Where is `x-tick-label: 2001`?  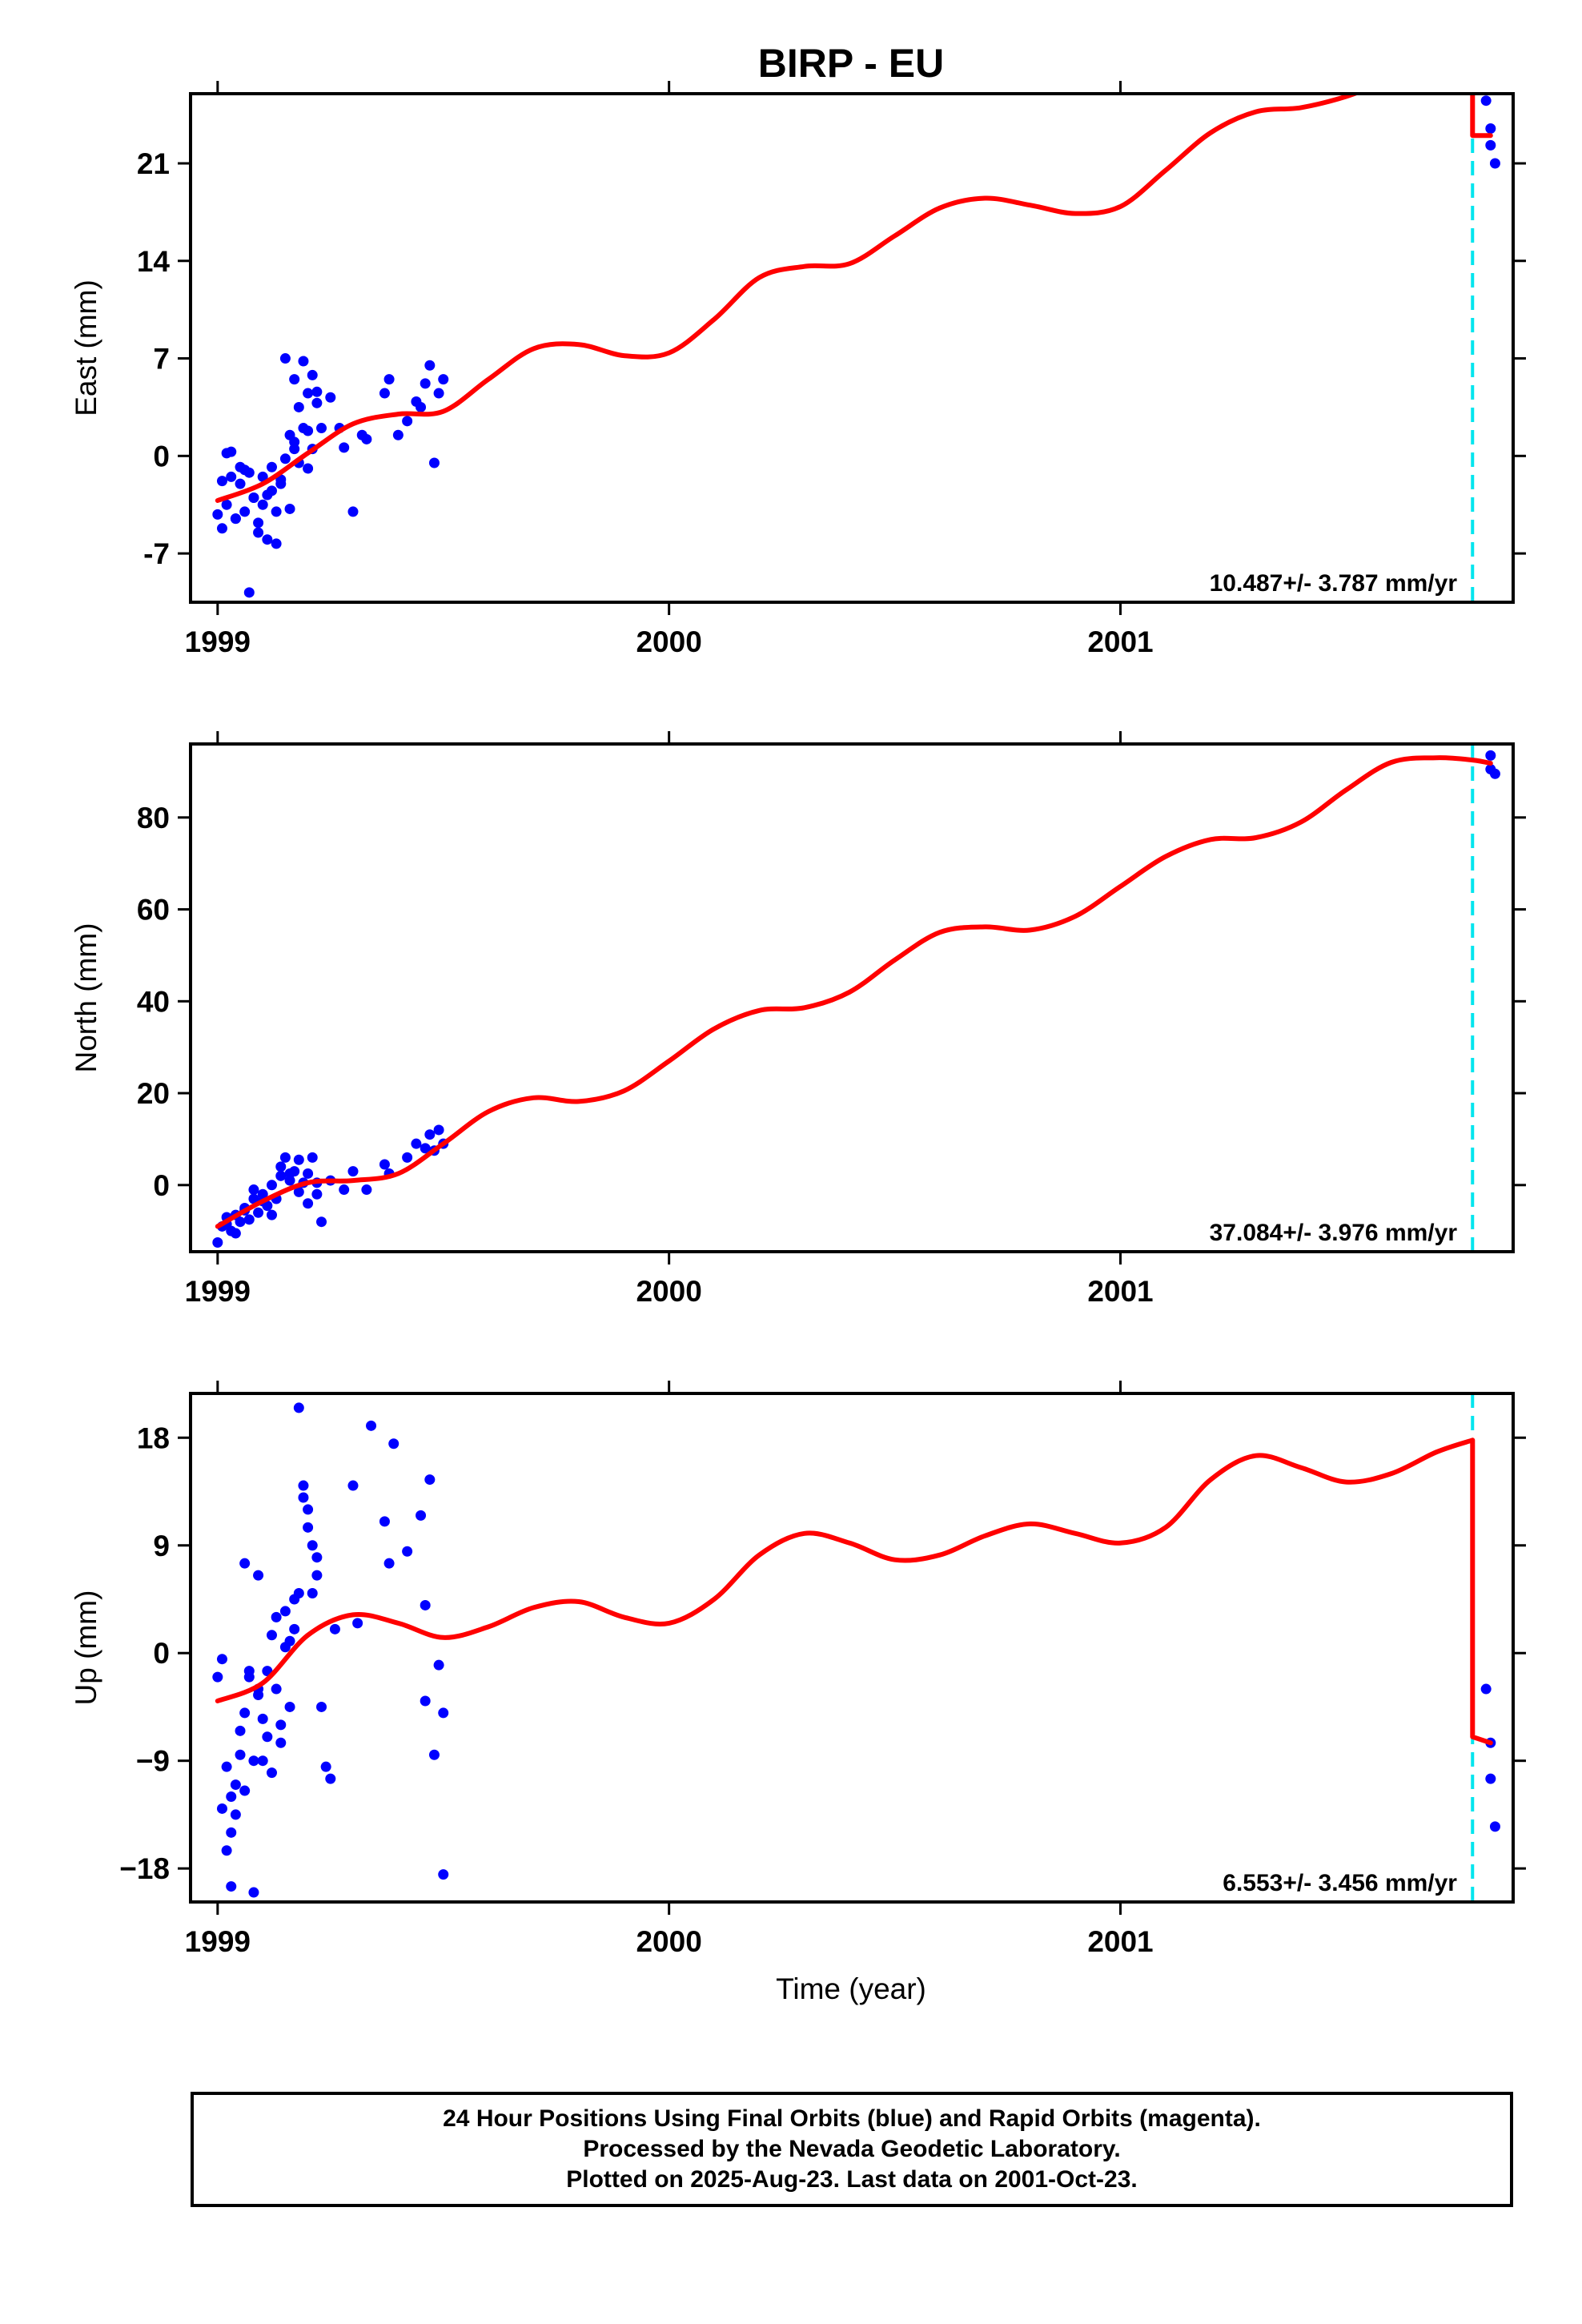 x-tick-label: 2001 is located at coordinates (1120, 641).